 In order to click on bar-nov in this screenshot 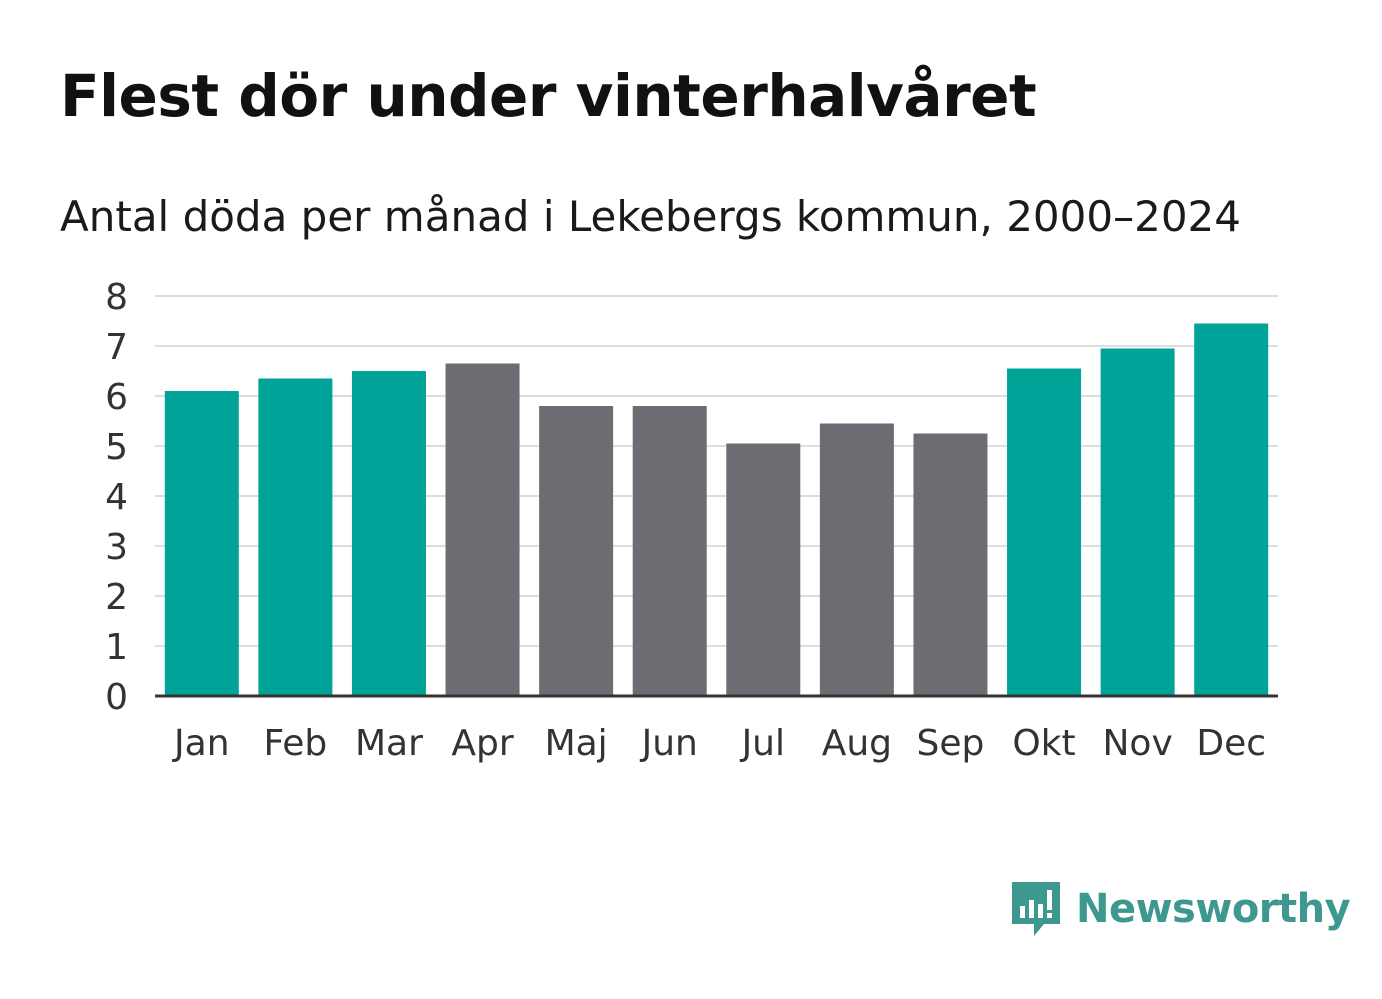, I will do `click(1137, 522)`.